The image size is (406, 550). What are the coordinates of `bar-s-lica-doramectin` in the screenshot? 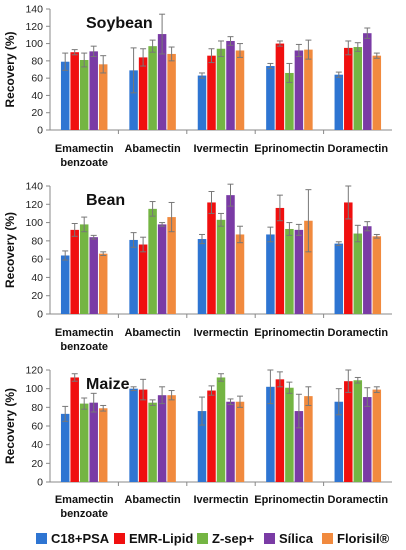 It's located at (367, 82).